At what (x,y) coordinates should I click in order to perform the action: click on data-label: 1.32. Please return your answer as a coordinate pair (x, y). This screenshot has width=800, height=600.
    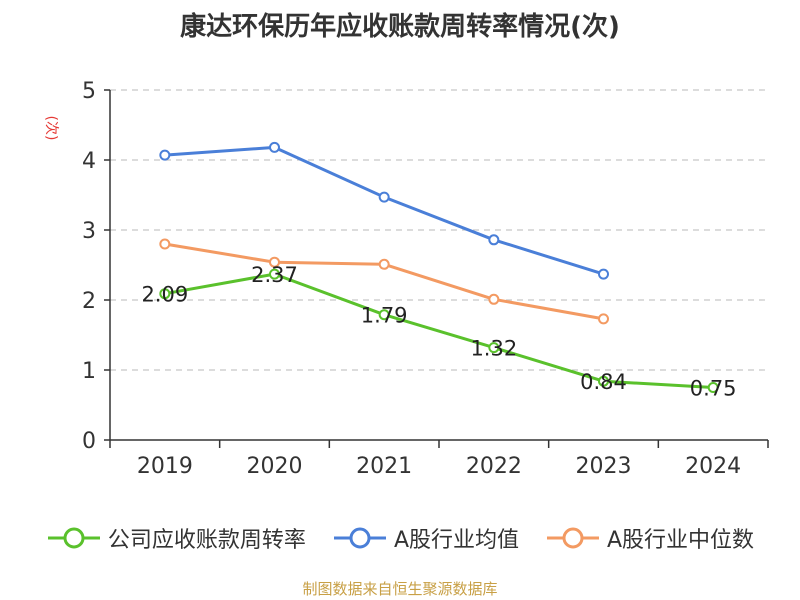
    Looking at the image, I should click on (493, 349).